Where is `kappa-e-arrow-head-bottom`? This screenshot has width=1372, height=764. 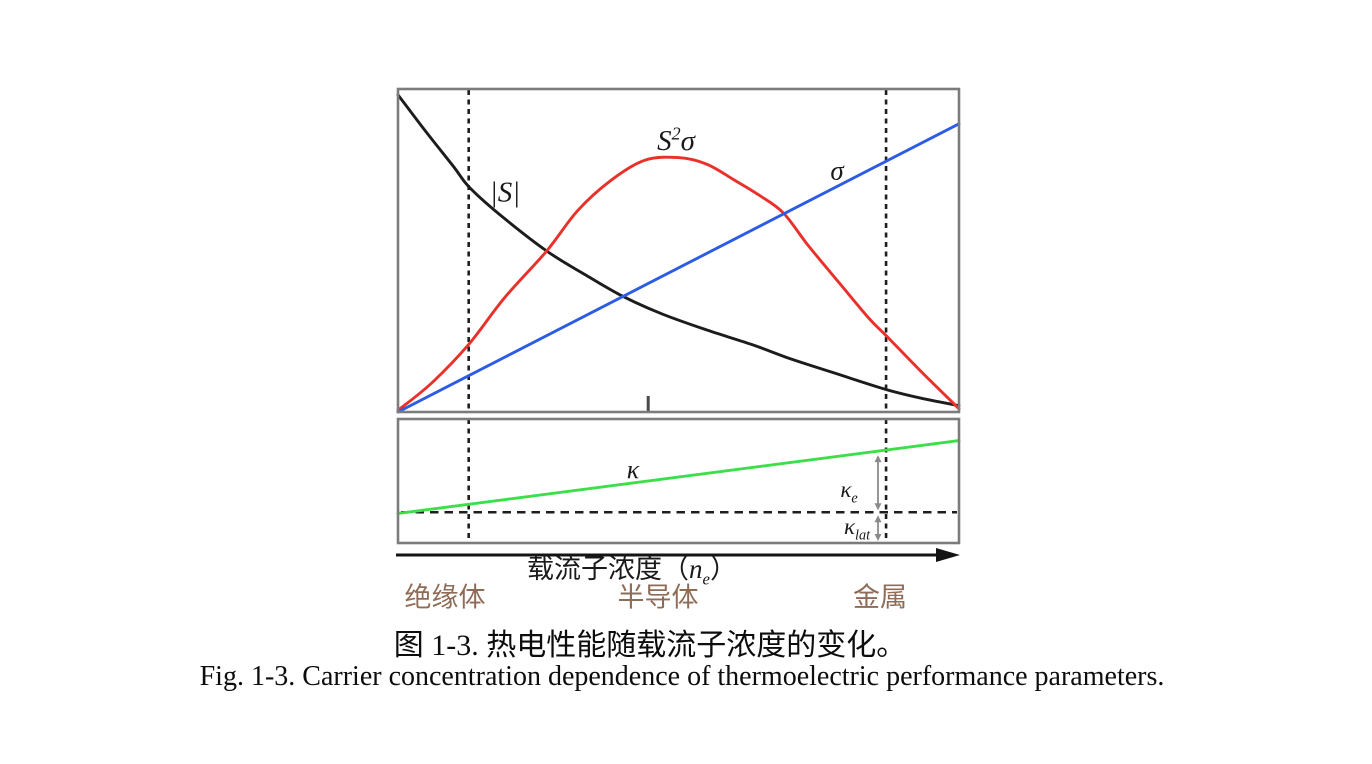 kappa-e-arrow-head-bottom is located at coordinates (878, 507).